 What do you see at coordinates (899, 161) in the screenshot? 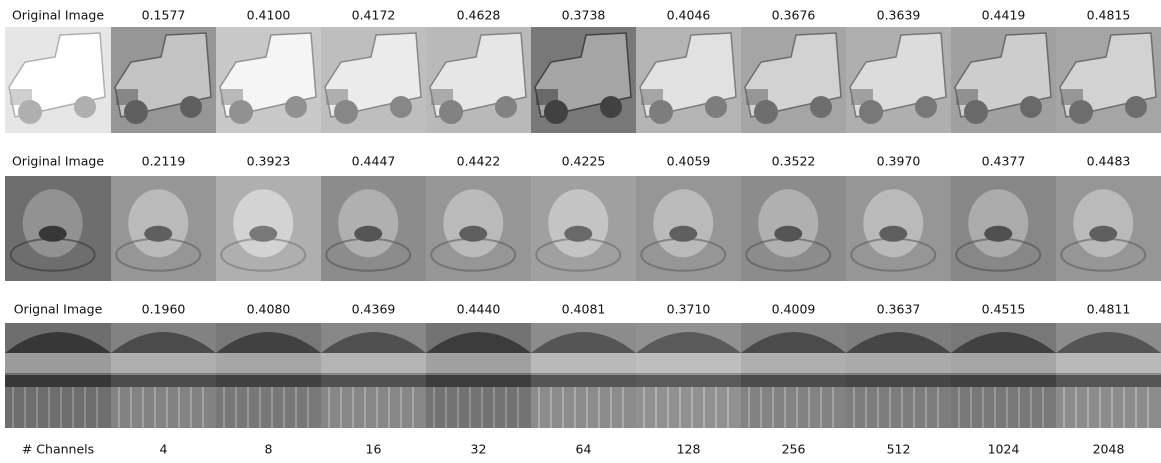
I see `score-label: 0.3970` at bounding box center [899, 161].